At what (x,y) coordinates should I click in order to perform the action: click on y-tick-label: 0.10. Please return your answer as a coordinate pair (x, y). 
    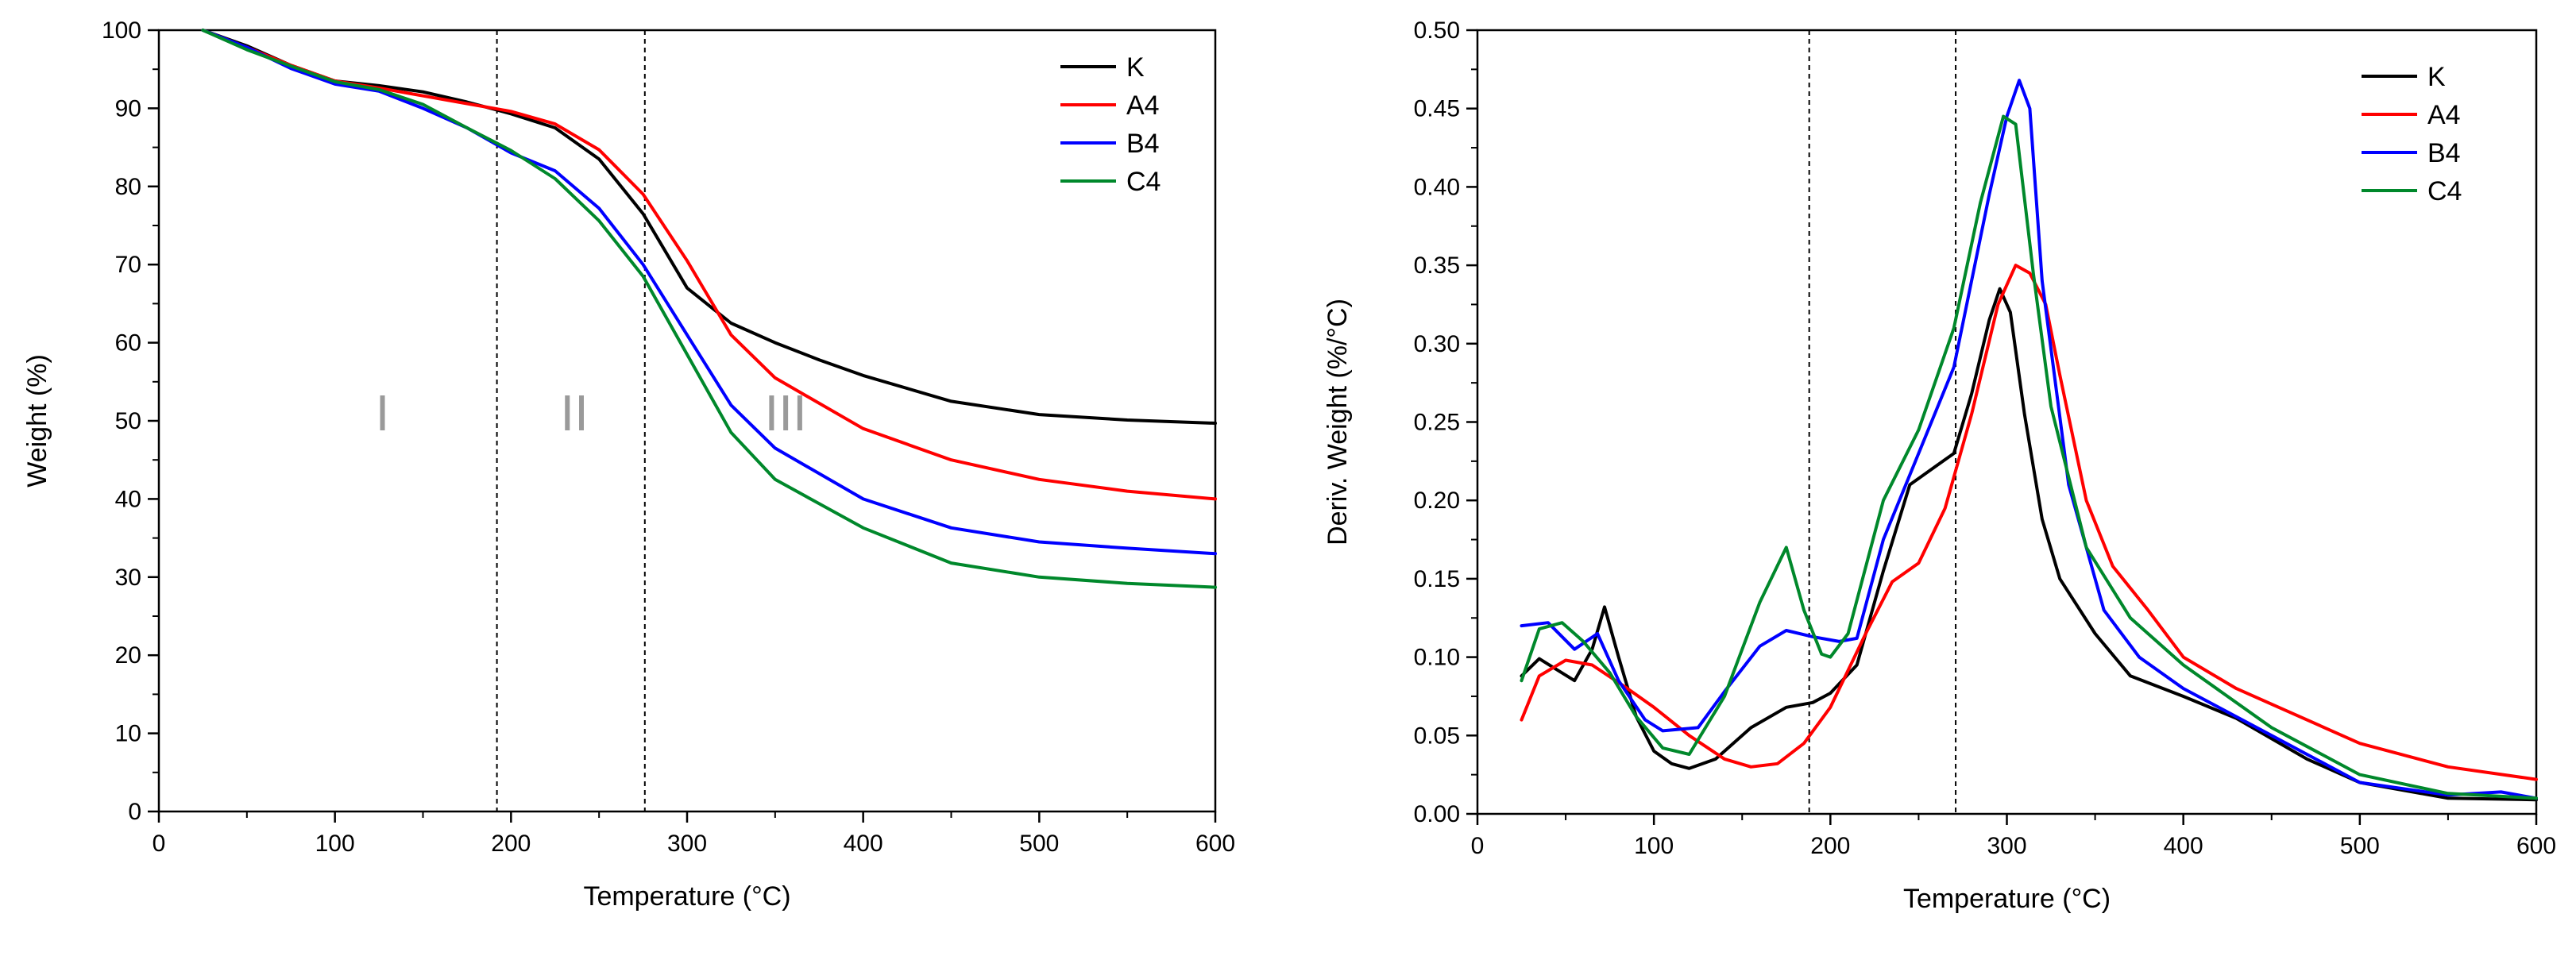
    Looking at the image, I should click on (1437, 658).